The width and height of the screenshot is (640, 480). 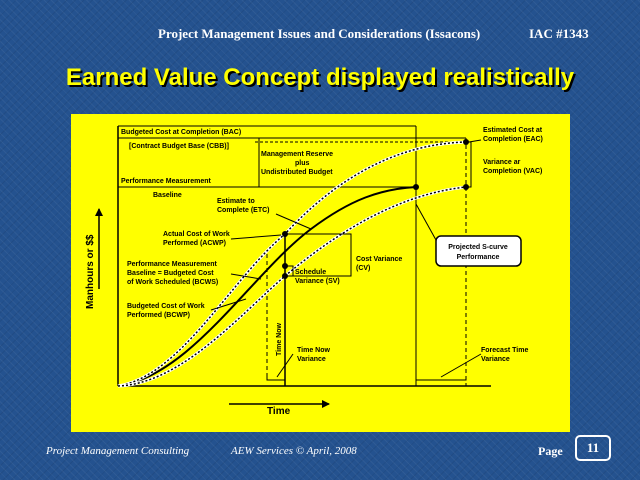 I want to click on bcwp-label-2: Performed (BCWP), so click(x=158, y=315).